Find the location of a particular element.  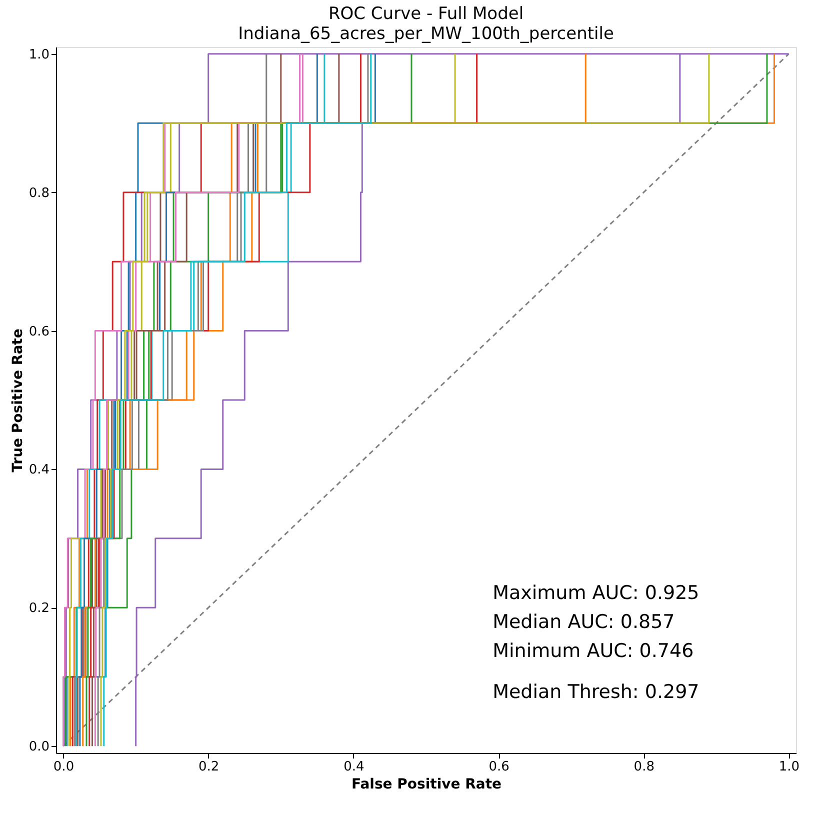

x-tick-label: 0.2 is located at coordinates (209, 767).